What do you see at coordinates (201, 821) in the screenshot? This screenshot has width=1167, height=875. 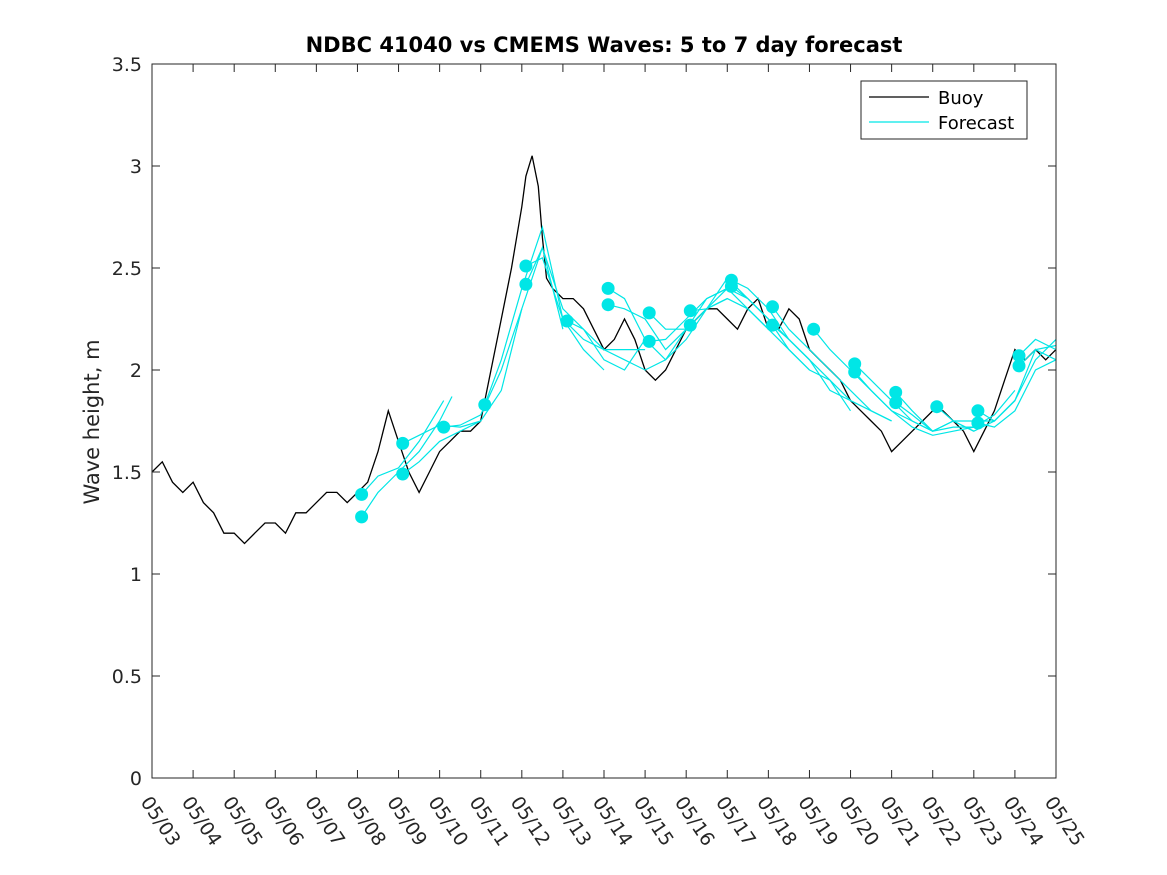 I see `x-tick-label: 05/04` at bounding box center [201, 821].